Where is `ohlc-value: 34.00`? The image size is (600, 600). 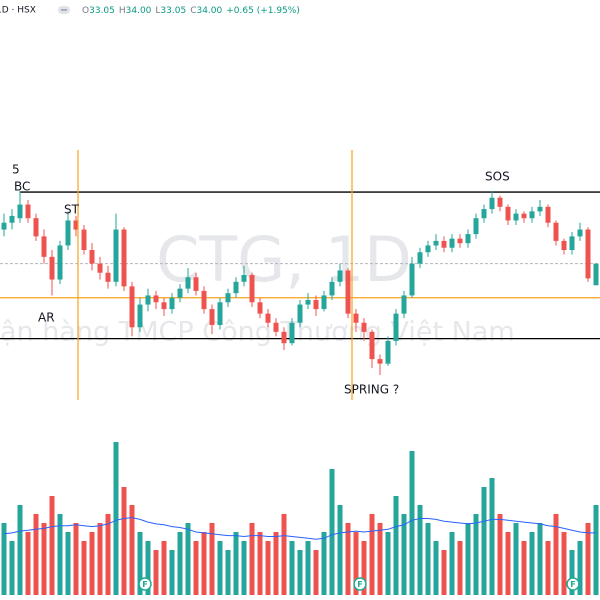
ohlc-value: 34.00 is located at coordinates (209, 11).